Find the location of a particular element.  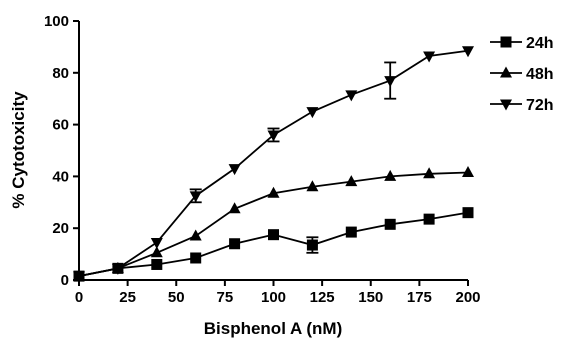

legend-label: 24h is located at coordinates (540, 43).